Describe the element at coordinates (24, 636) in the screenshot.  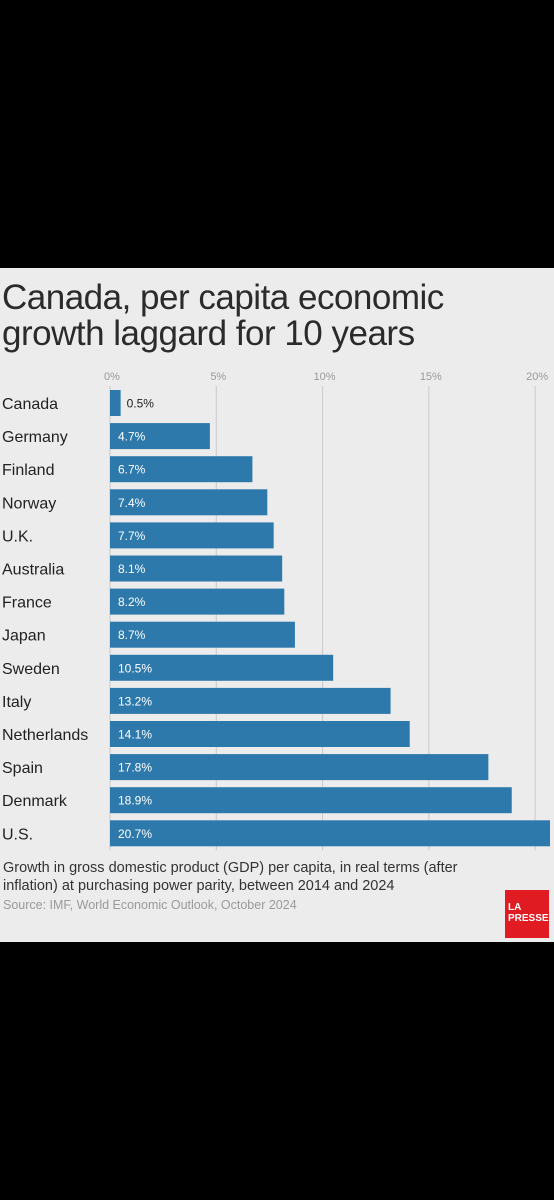
I see `category-label: Japan` at that location.